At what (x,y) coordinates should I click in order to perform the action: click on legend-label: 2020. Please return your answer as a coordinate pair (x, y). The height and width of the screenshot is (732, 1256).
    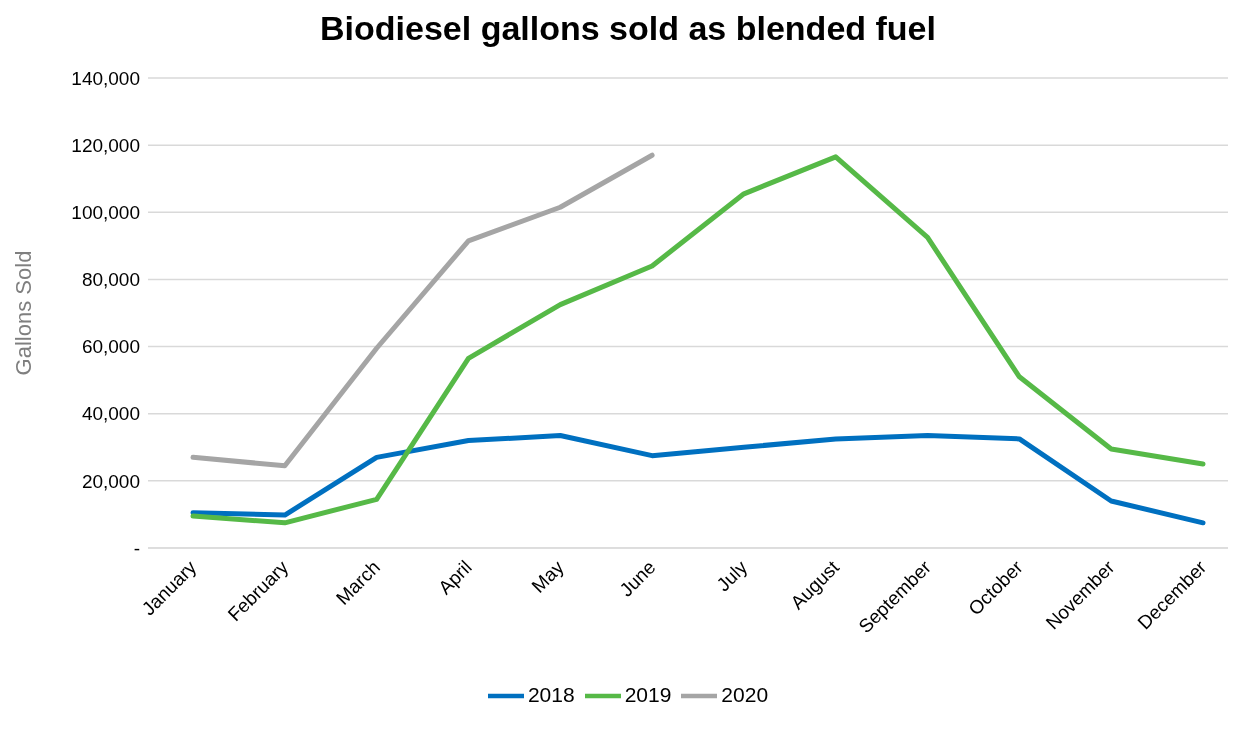
    Looking at the image, I should click on (745, 694).